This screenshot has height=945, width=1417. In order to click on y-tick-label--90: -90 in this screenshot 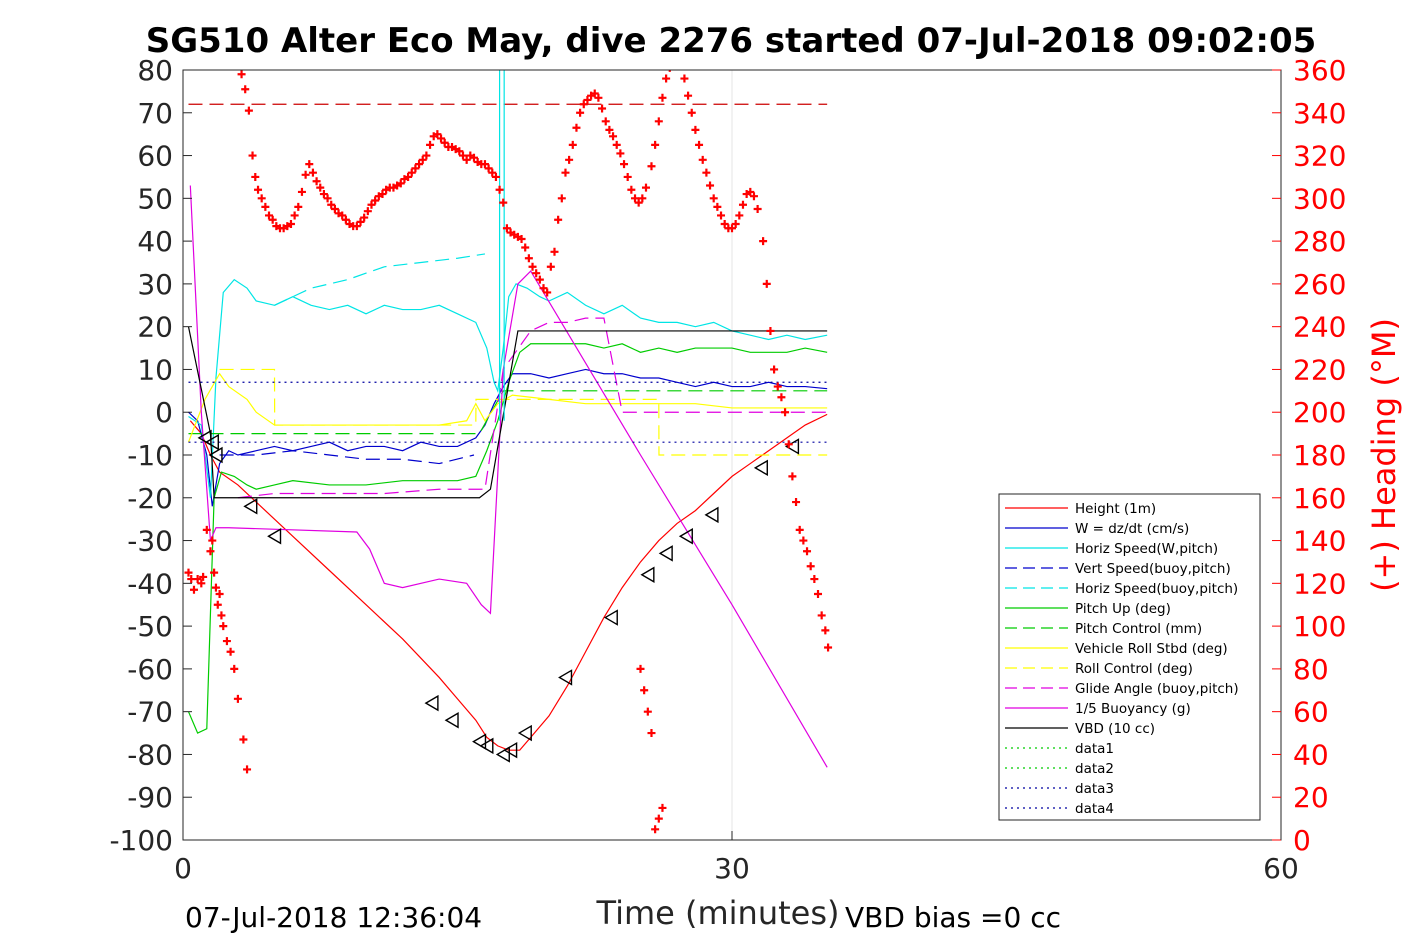, I will do `click(150, 797)`.